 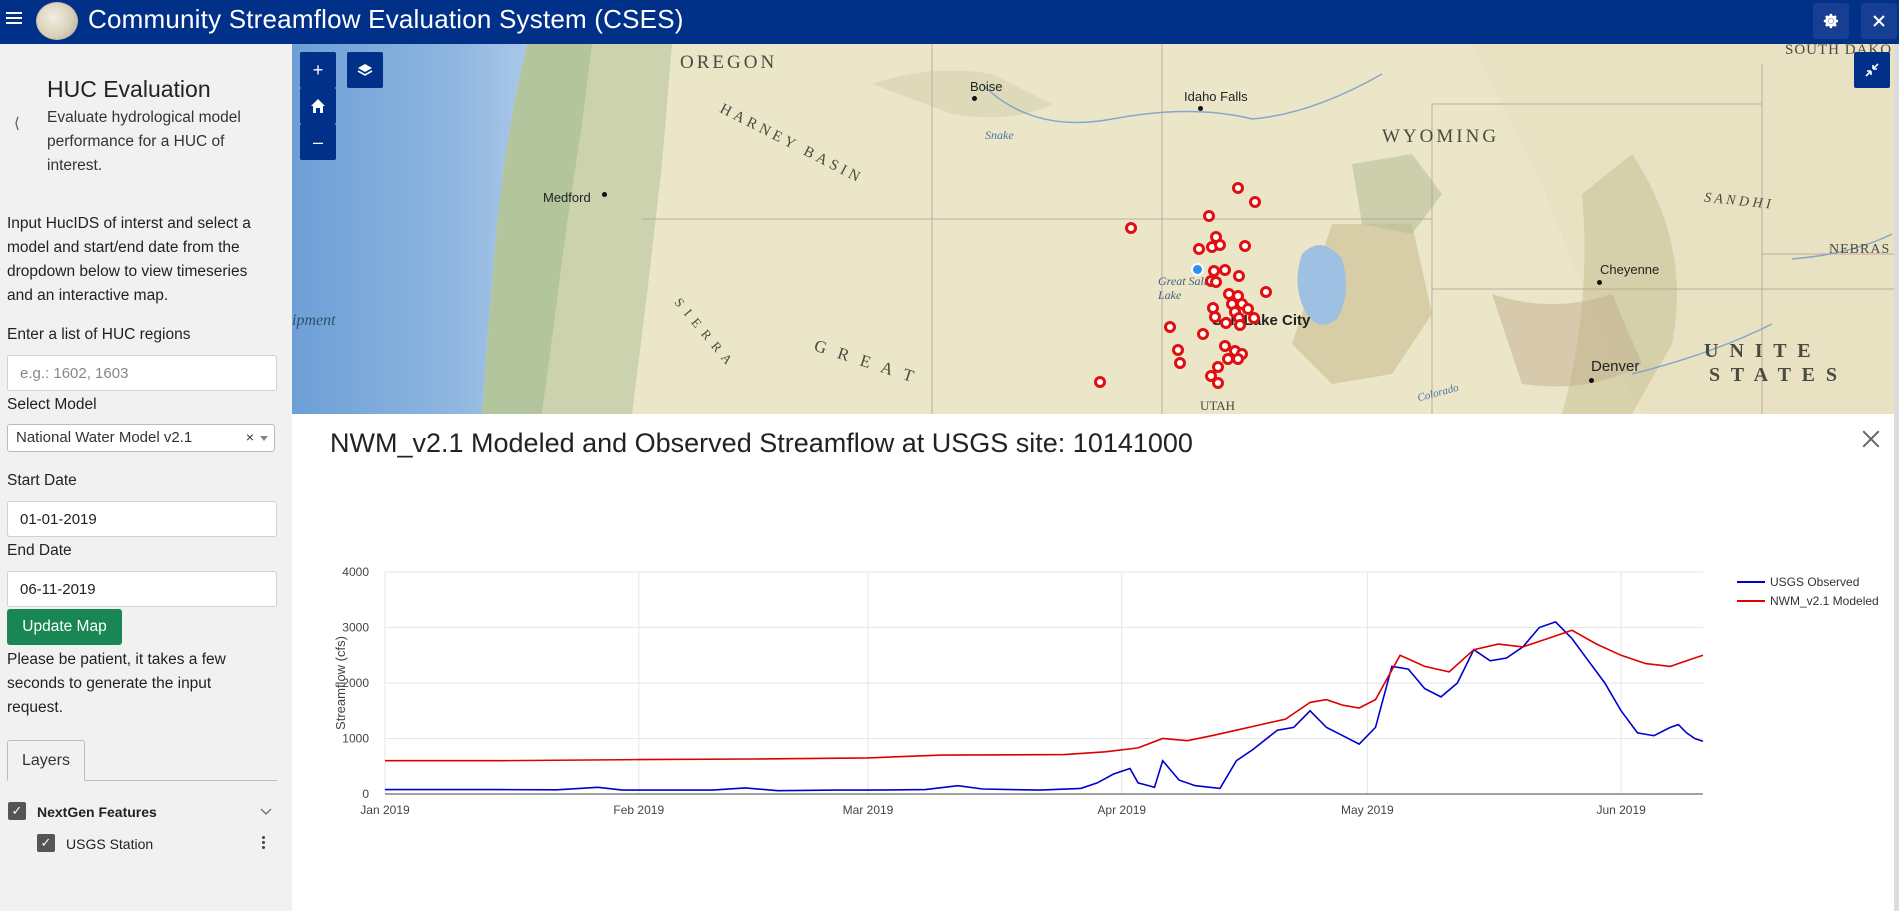 I want to click on map-label-ipment: ipment, so click(x=314, y=320).